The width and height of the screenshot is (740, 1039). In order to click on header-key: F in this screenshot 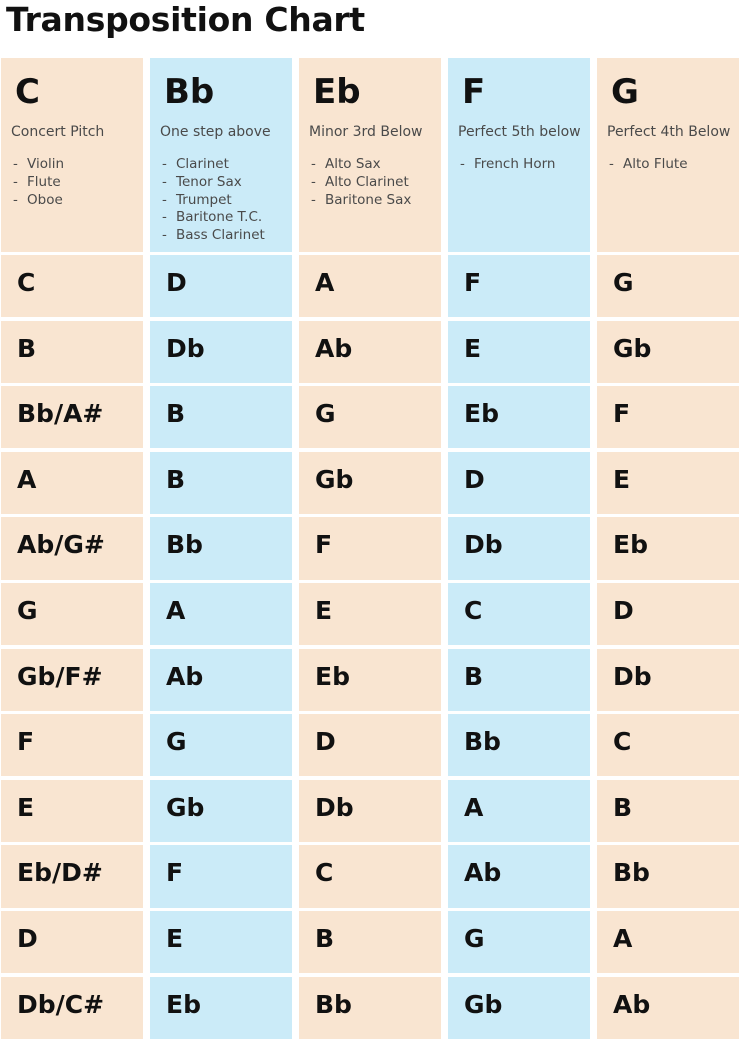, I will do `click(474, 92)`.